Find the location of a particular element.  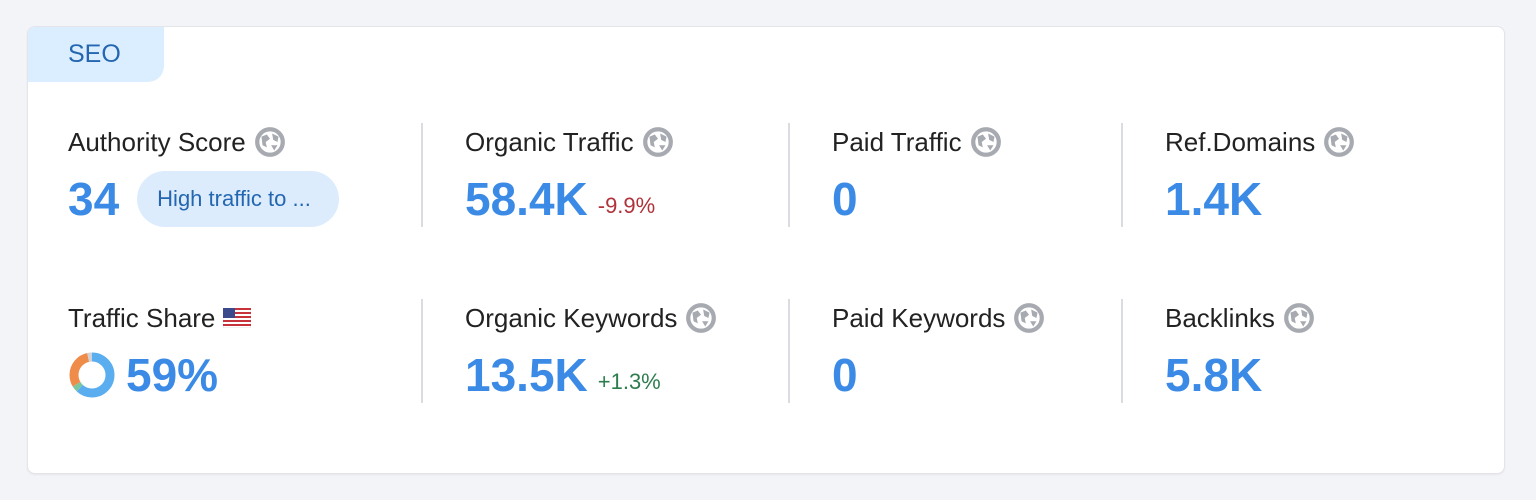

metric-value: 1.4K is located at coordinates (1214, 199).